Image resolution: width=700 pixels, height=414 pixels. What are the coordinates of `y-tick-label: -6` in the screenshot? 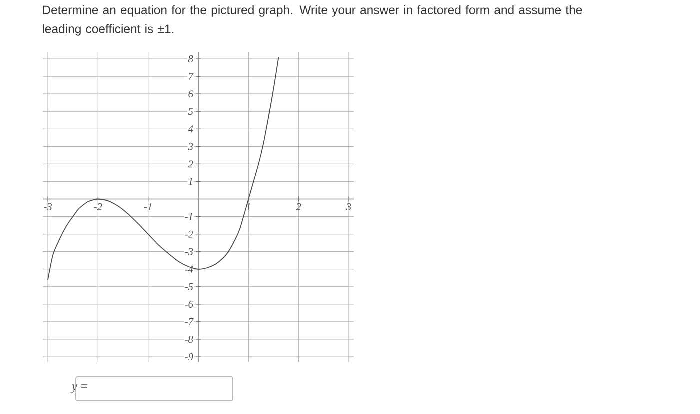 It's located at (189, 304).